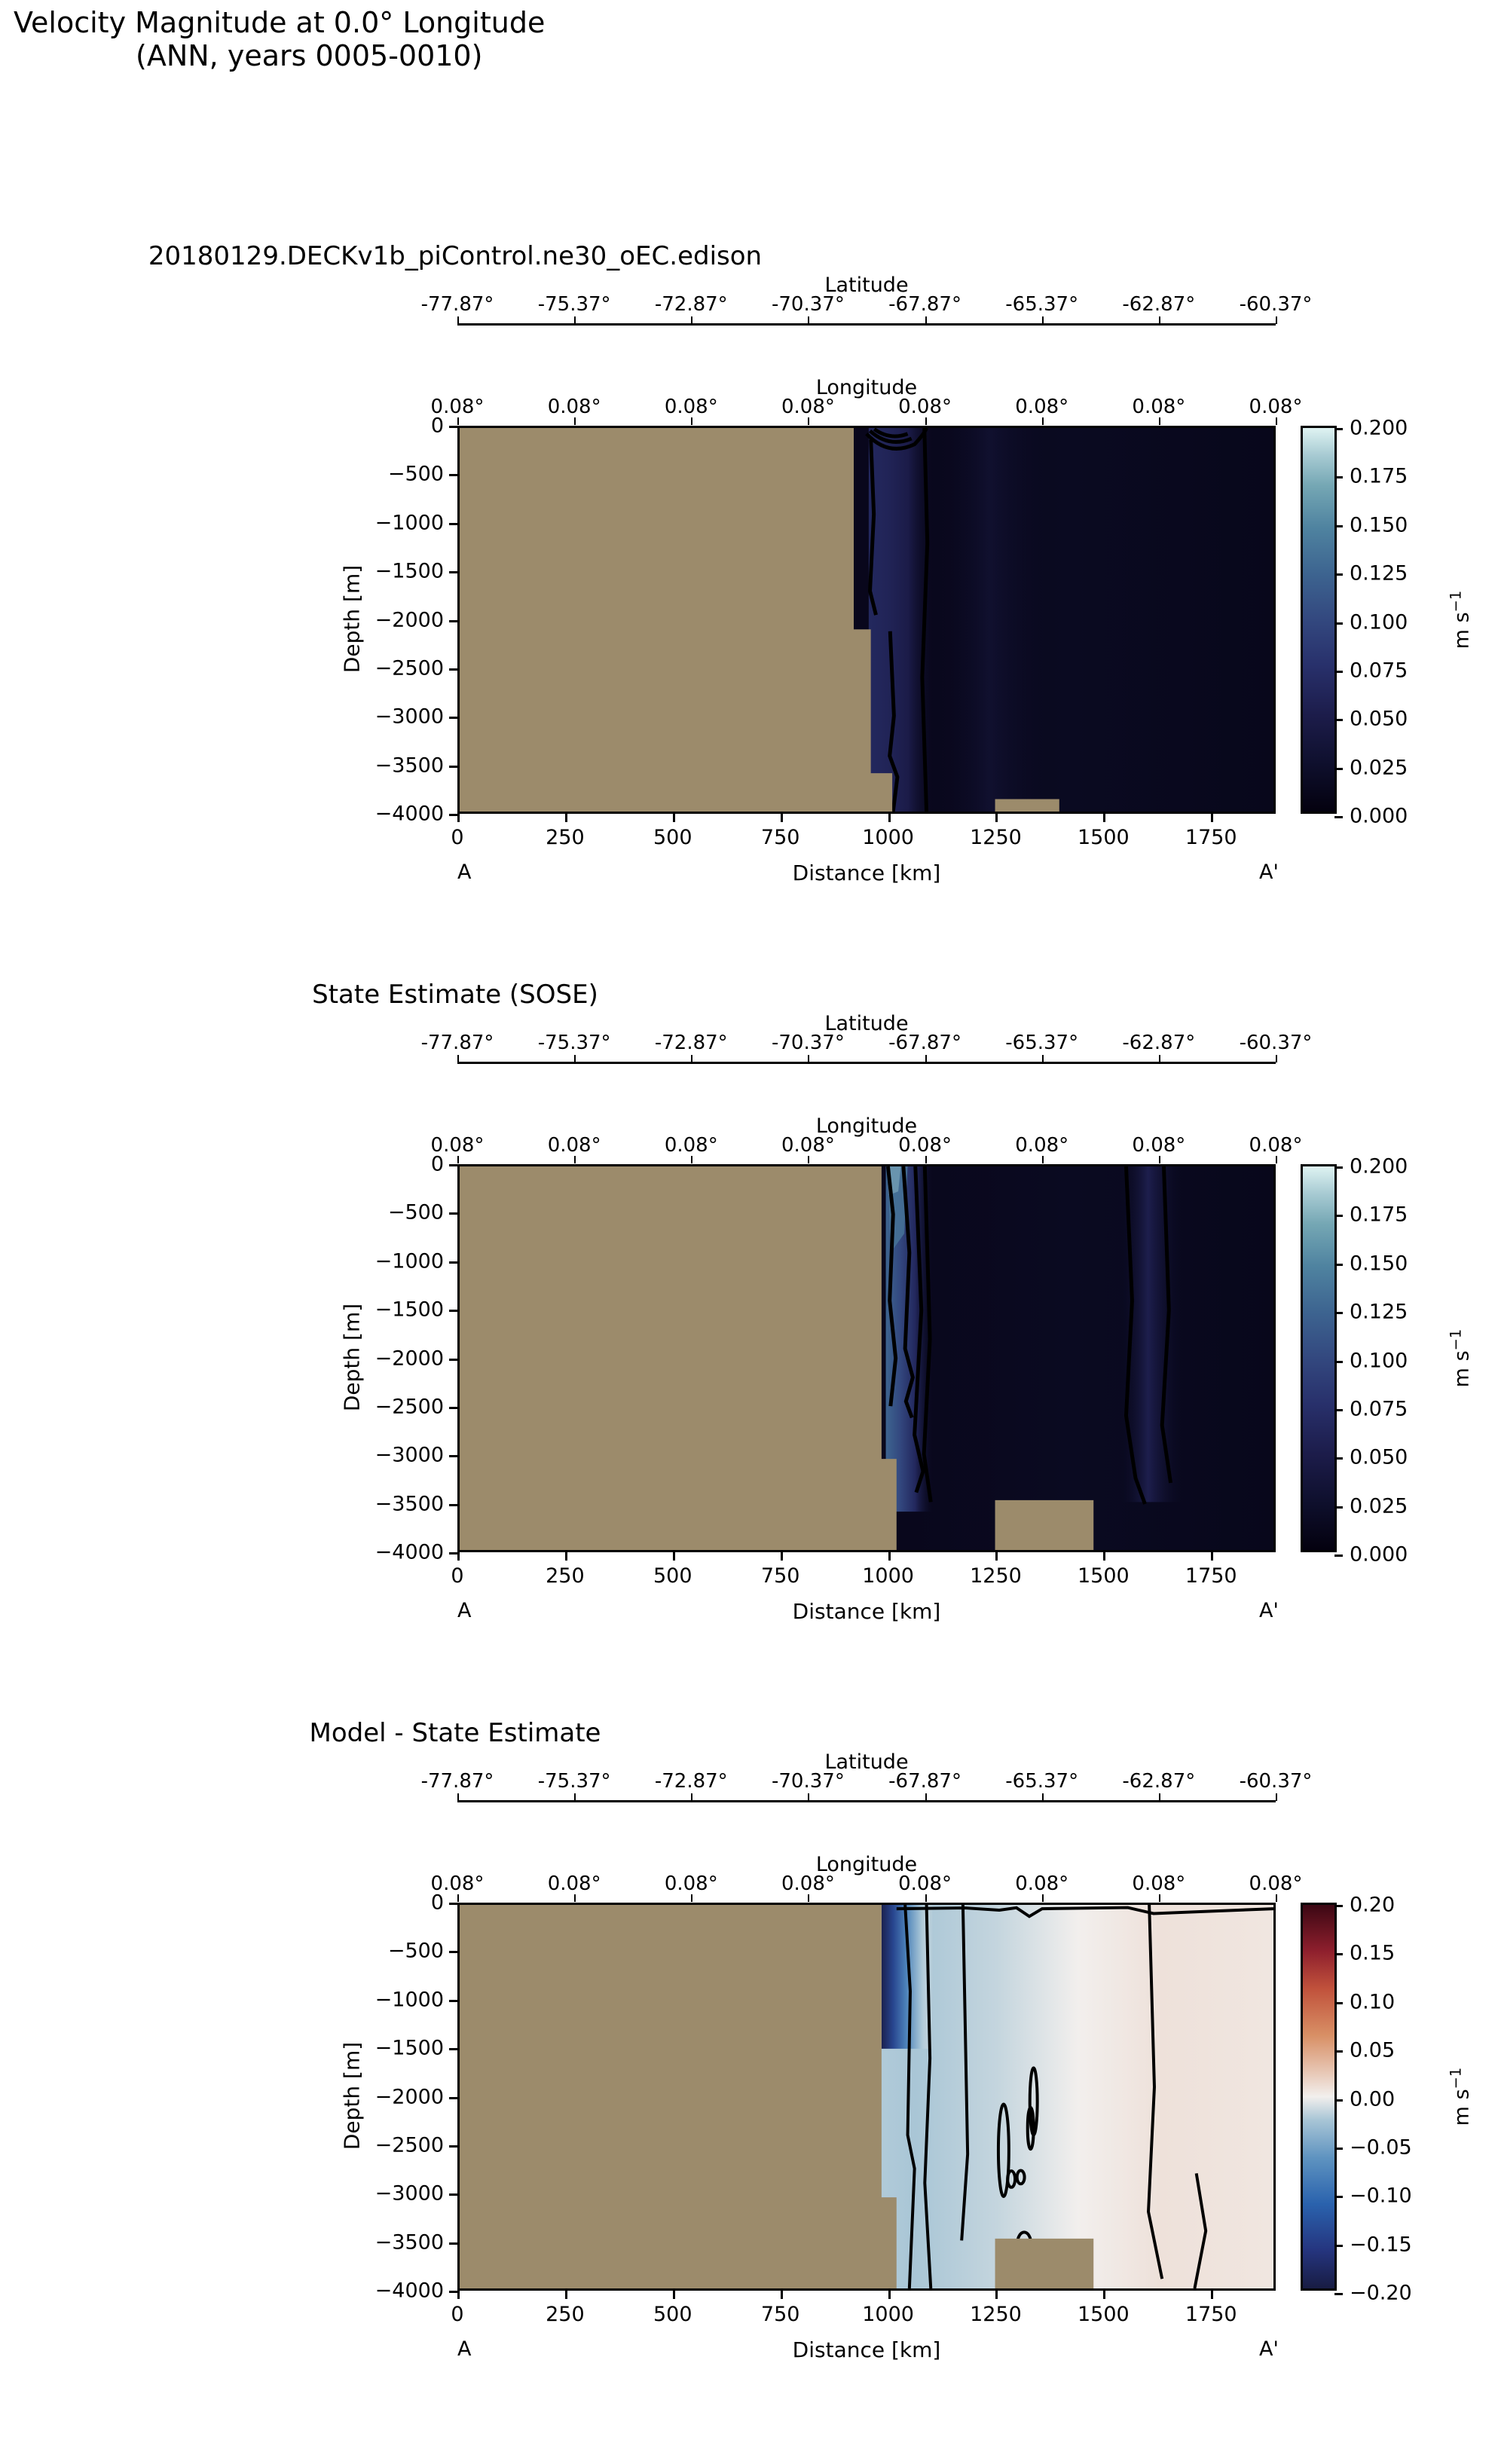 Image resolution: width=1498 pixels, height=2464 pixels. Describe the element at coordinates (1379, 1312) in the screenshot. I see `colorbar-tick-label: 0.125` at that location.